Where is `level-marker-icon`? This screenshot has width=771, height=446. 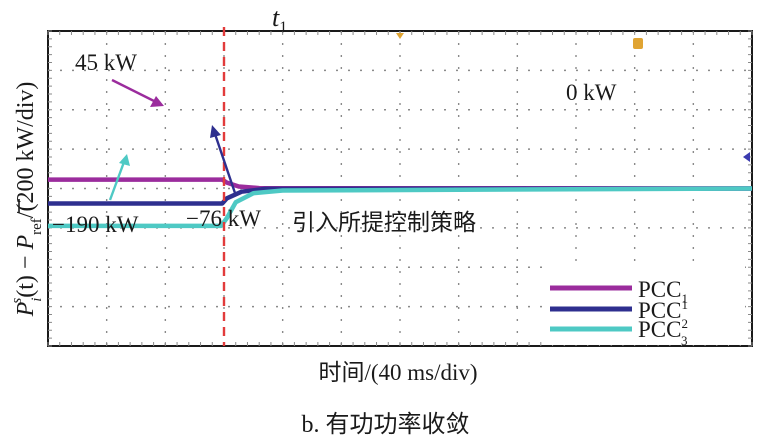 level-marker-icon is located at coordinates (746, 157).